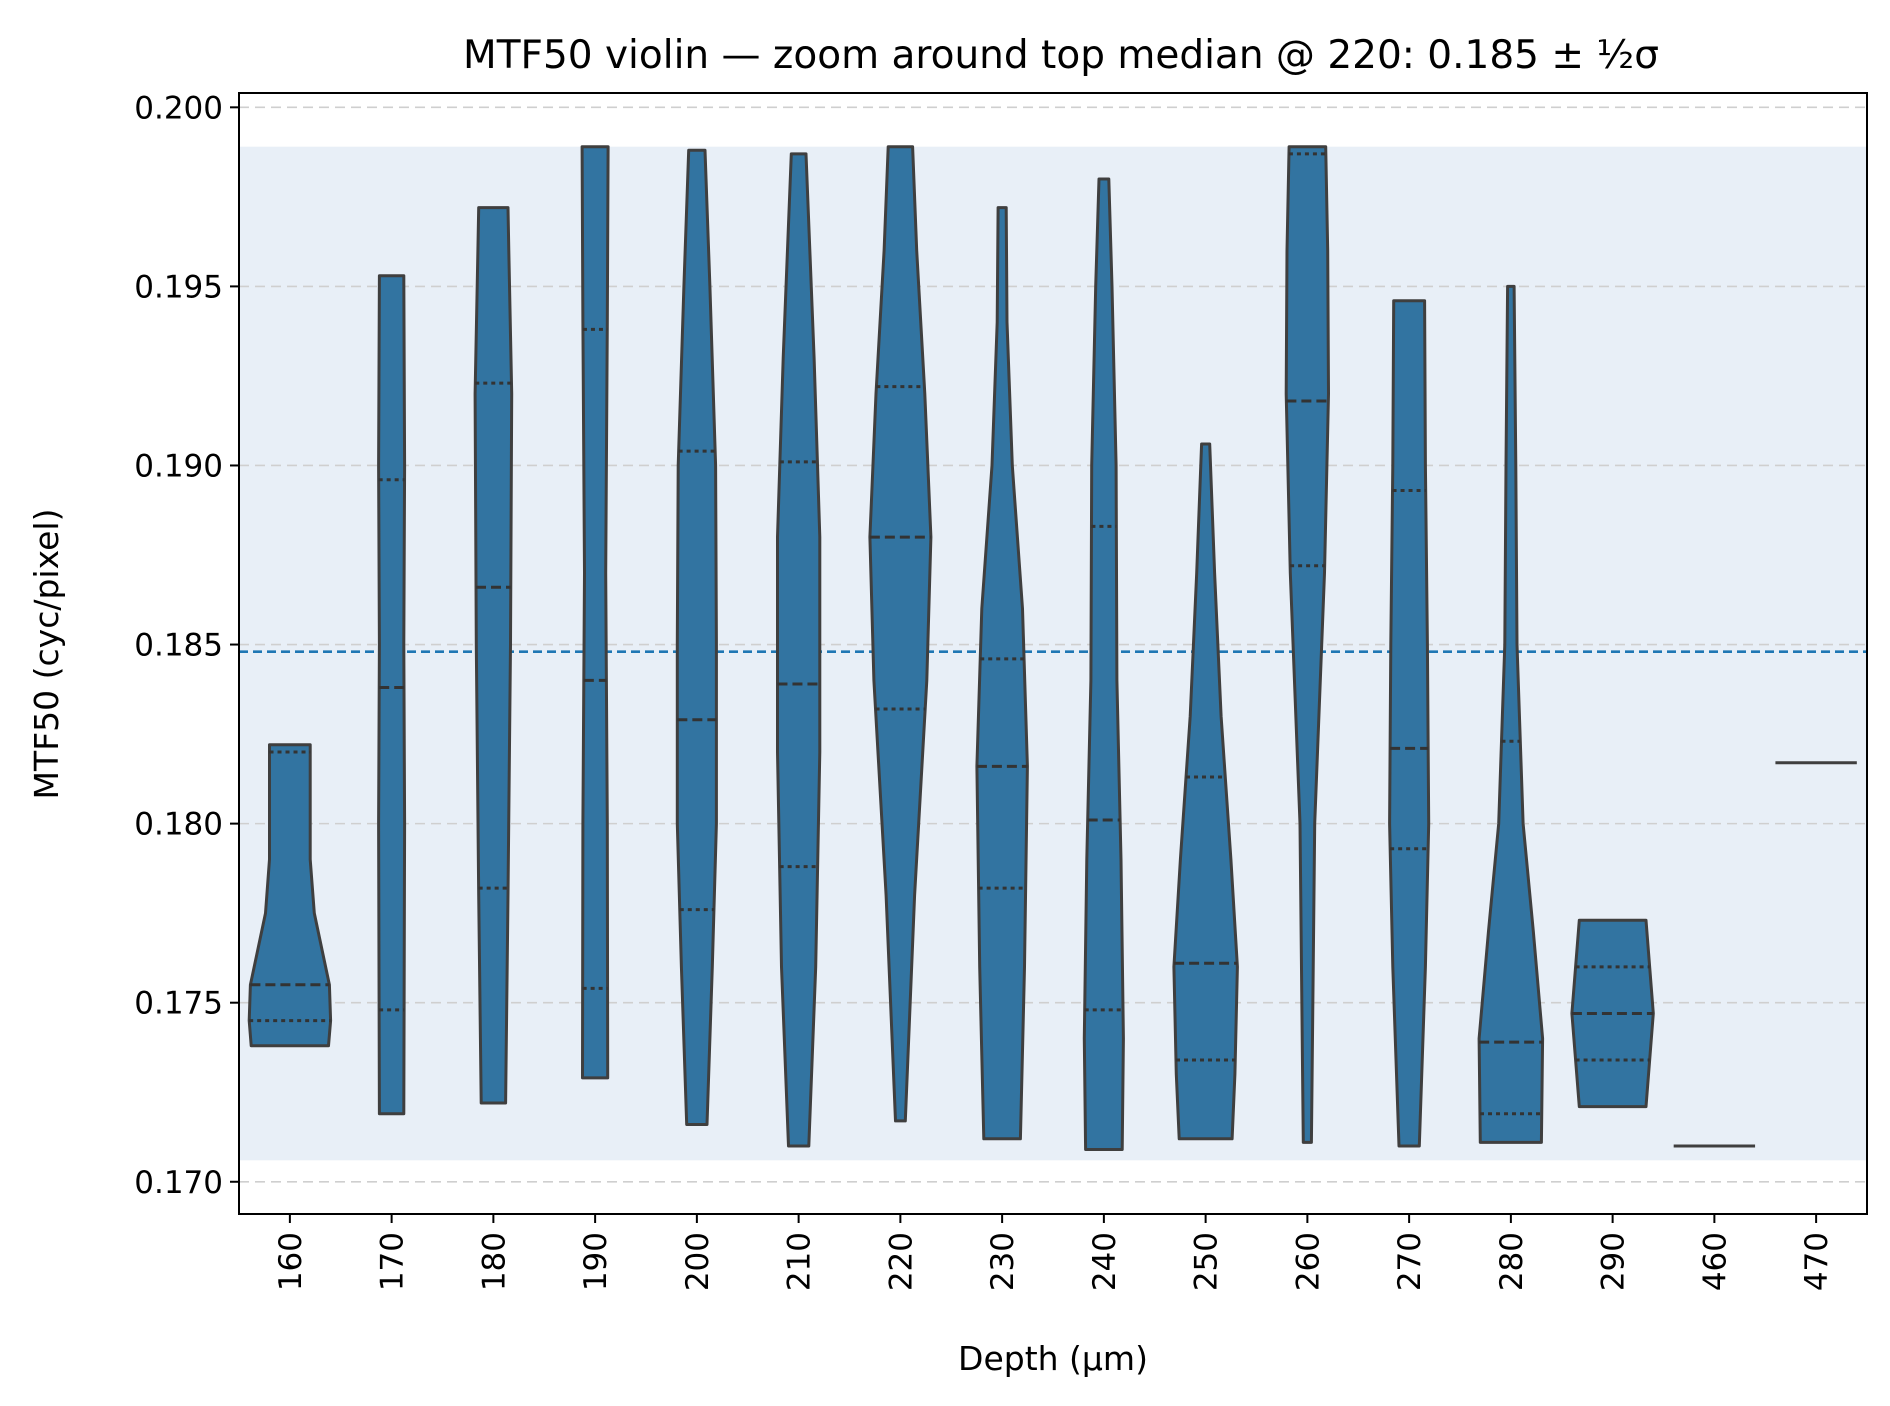 The width and height of the screenshot is (1890, 1406). Describe the element at coordinates (178, 1183) in the screenshot. I see `y-tick-label: 0.170` at that location.